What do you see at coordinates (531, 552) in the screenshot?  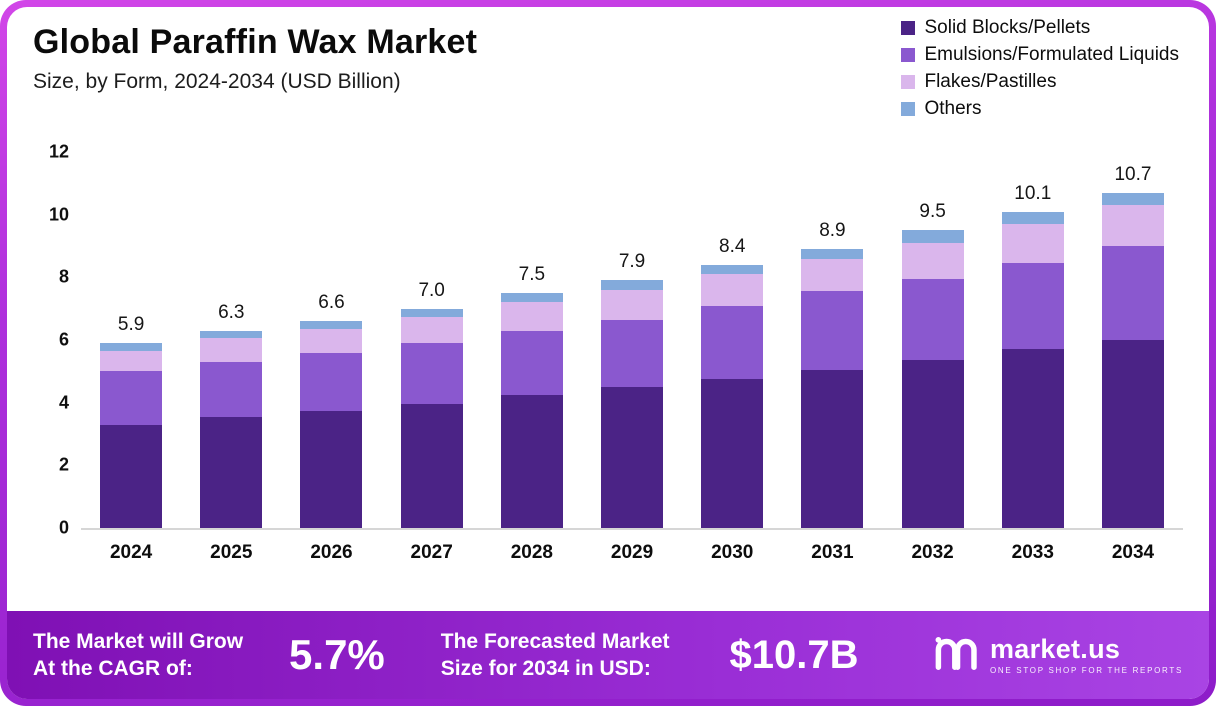 I see `x-axis-label: 2028` at bounding box center [531, 552].